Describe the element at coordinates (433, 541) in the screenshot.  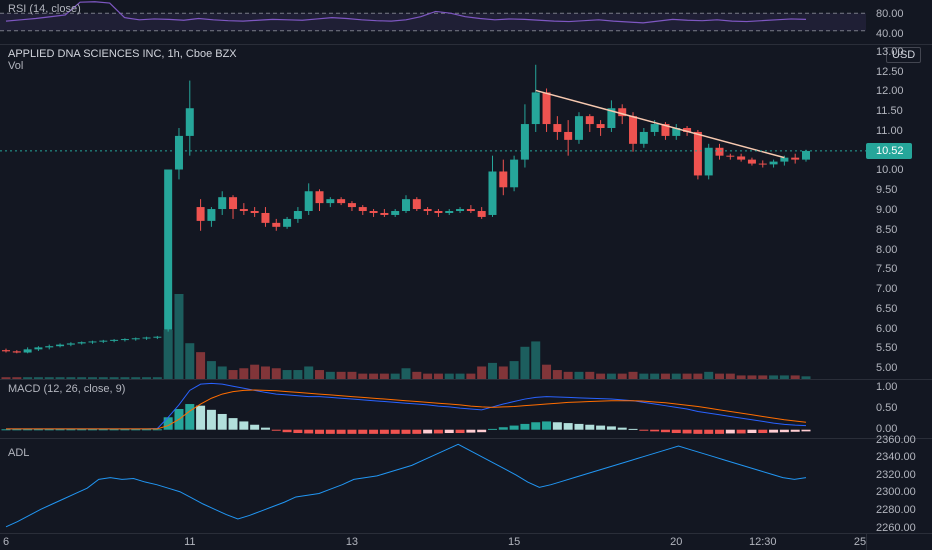
I see `time-axis: 6 11 13 15 20 12:30 25` at that location.